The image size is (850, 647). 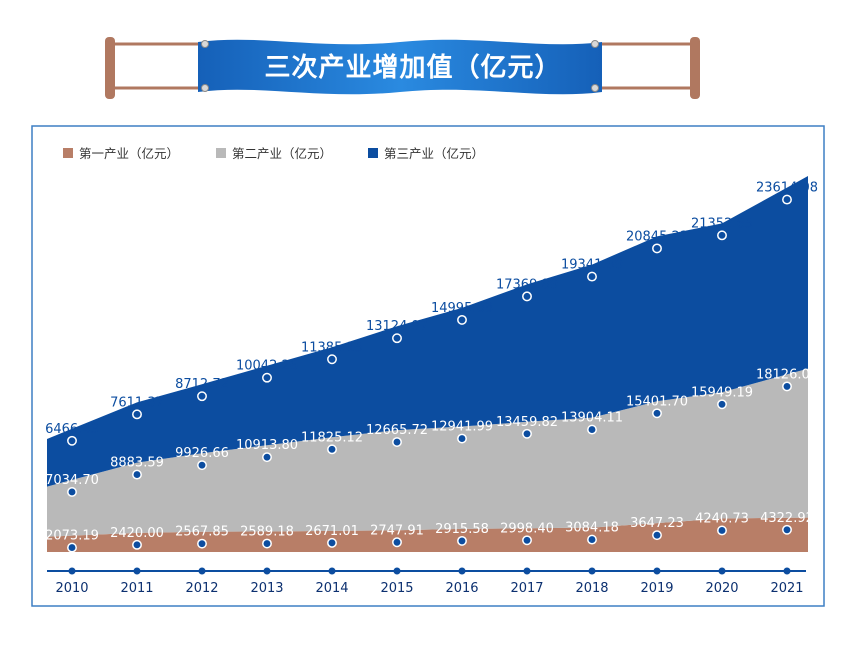 What do you see at coordinates (434, 153) in the screenshot?
I see `legend-label-3: 第三产业（亿元）` at bounding box center [434, 153].